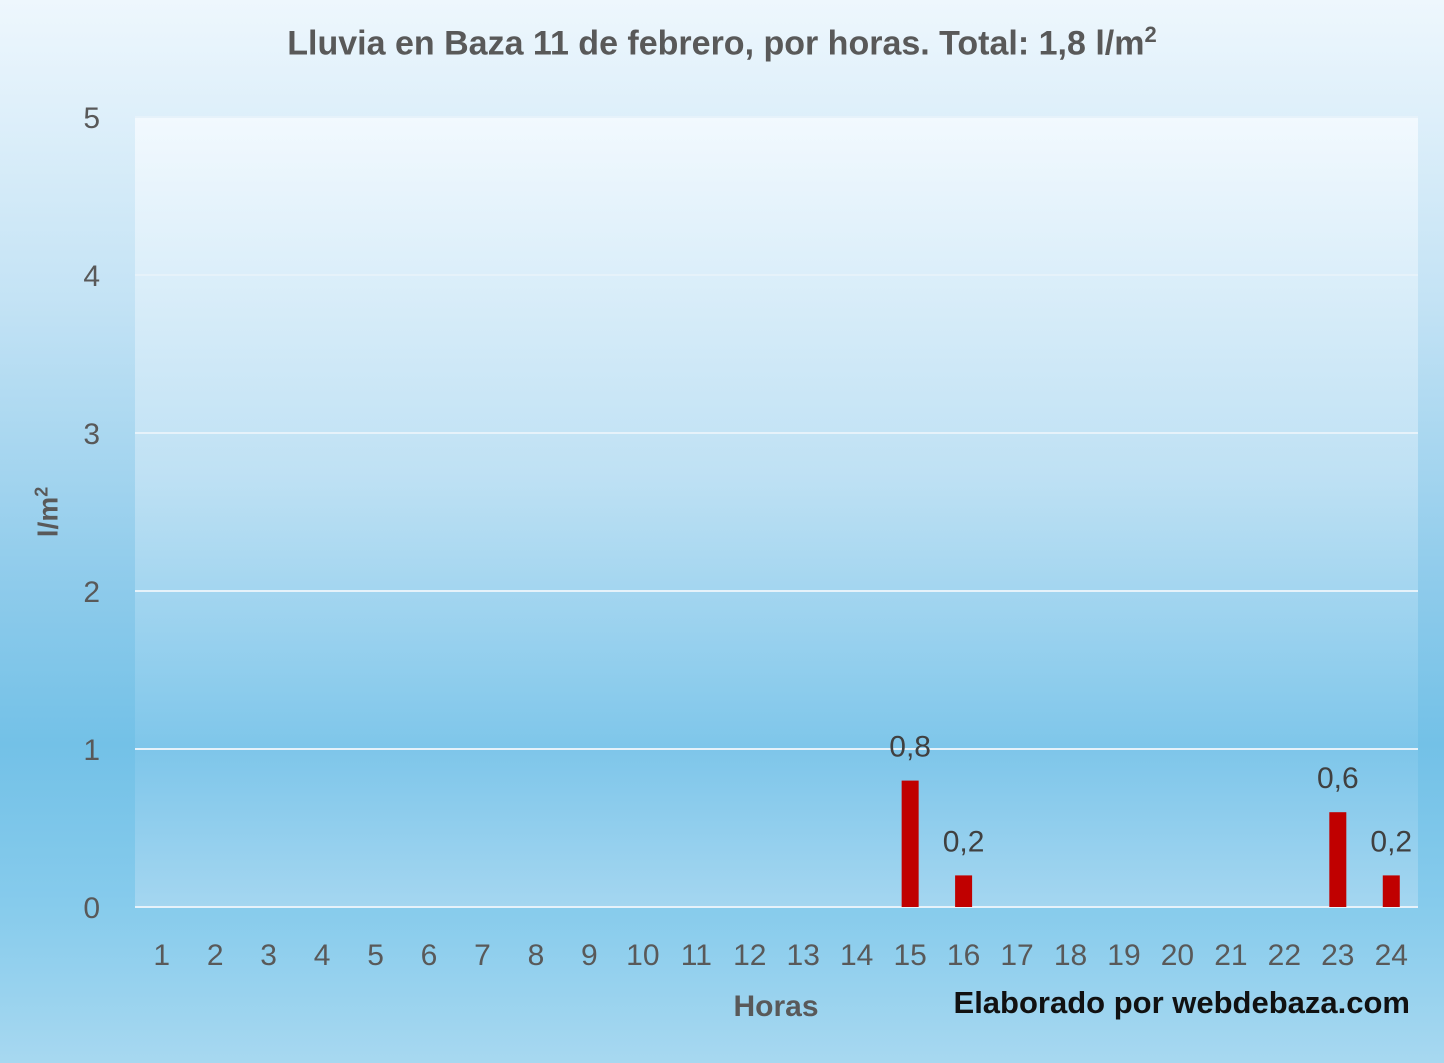  Describe the element at coordinates (803, 955) in the screenshot. I see `x-tick-label: 13` at that location.